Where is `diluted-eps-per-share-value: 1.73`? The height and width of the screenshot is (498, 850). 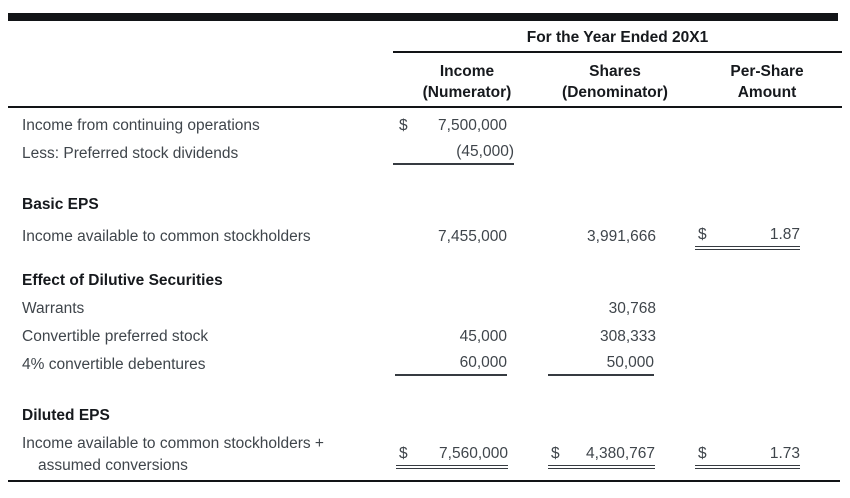 diluted-eps-per-share-value: 1.73 is located at coordinates (784, 453).